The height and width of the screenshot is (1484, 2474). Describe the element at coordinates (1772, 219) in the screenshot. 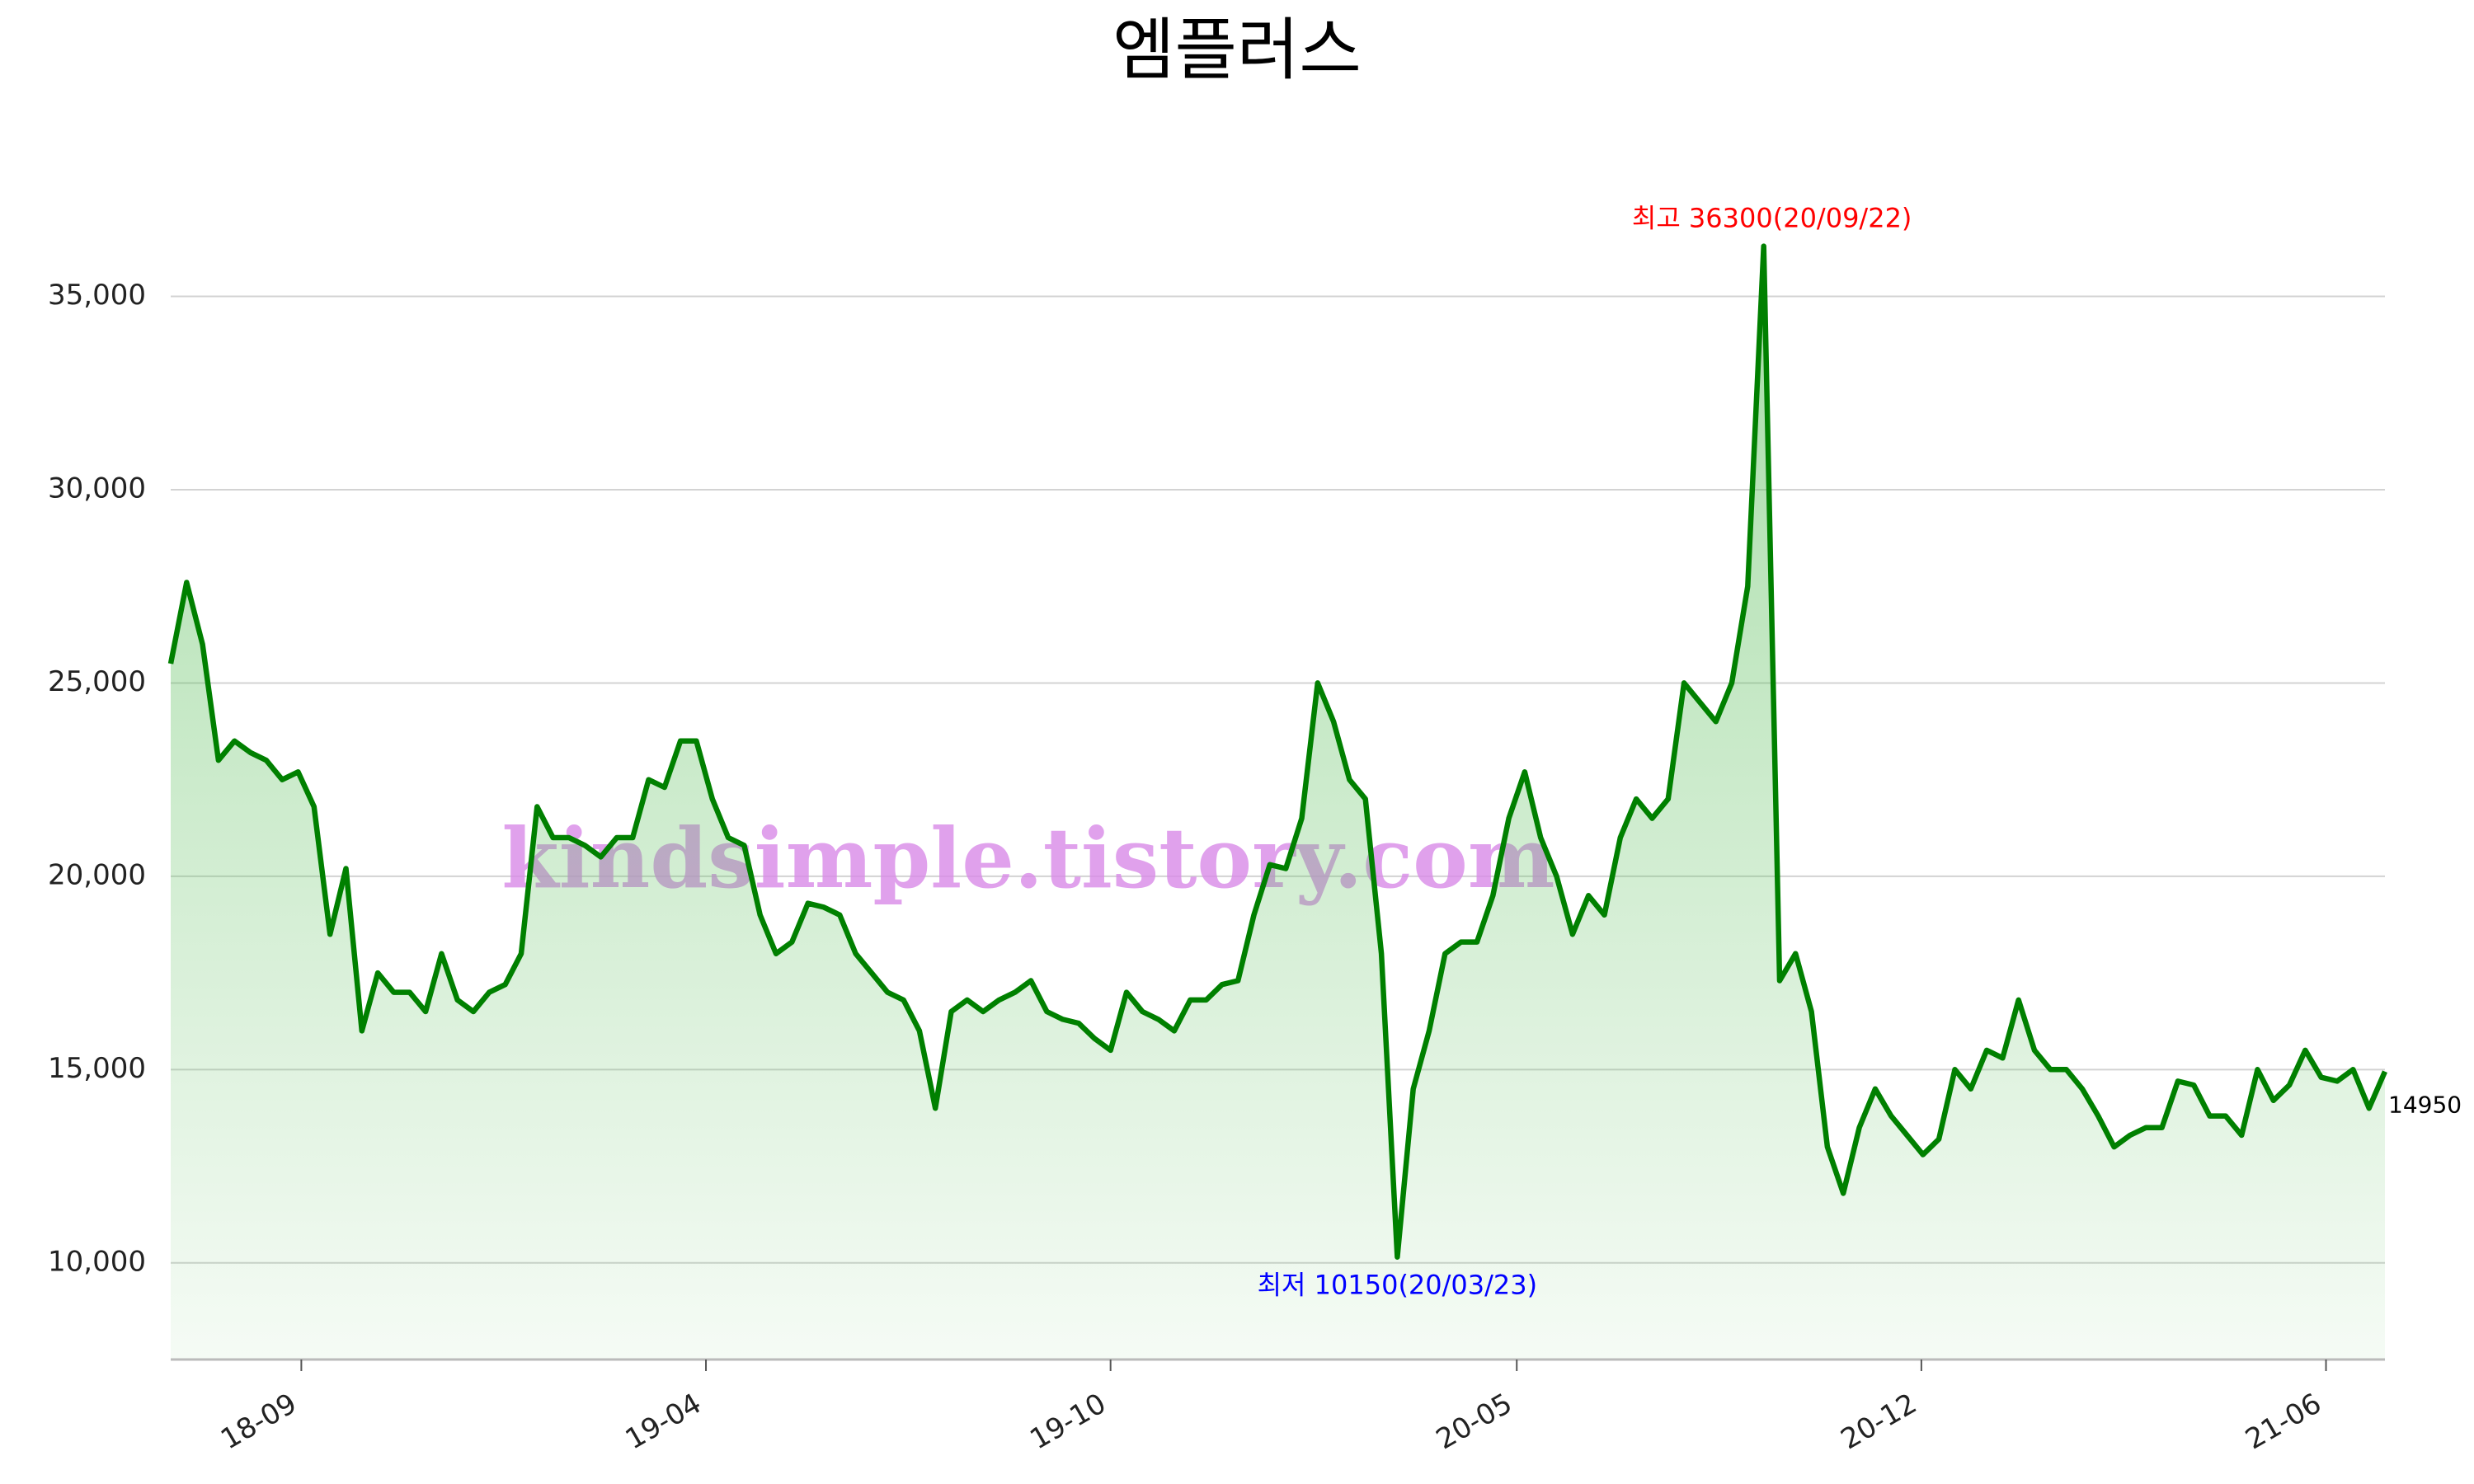

I see `high-annotation: 최고 36300(20/09/22)` at that location.